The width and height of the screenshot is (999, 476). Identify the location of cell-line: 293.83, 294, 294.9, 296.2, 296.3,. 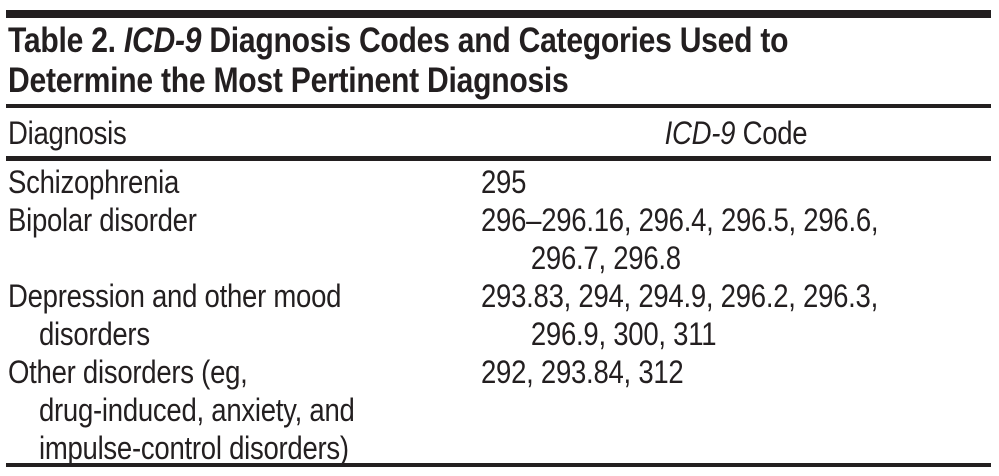
(679, 296).